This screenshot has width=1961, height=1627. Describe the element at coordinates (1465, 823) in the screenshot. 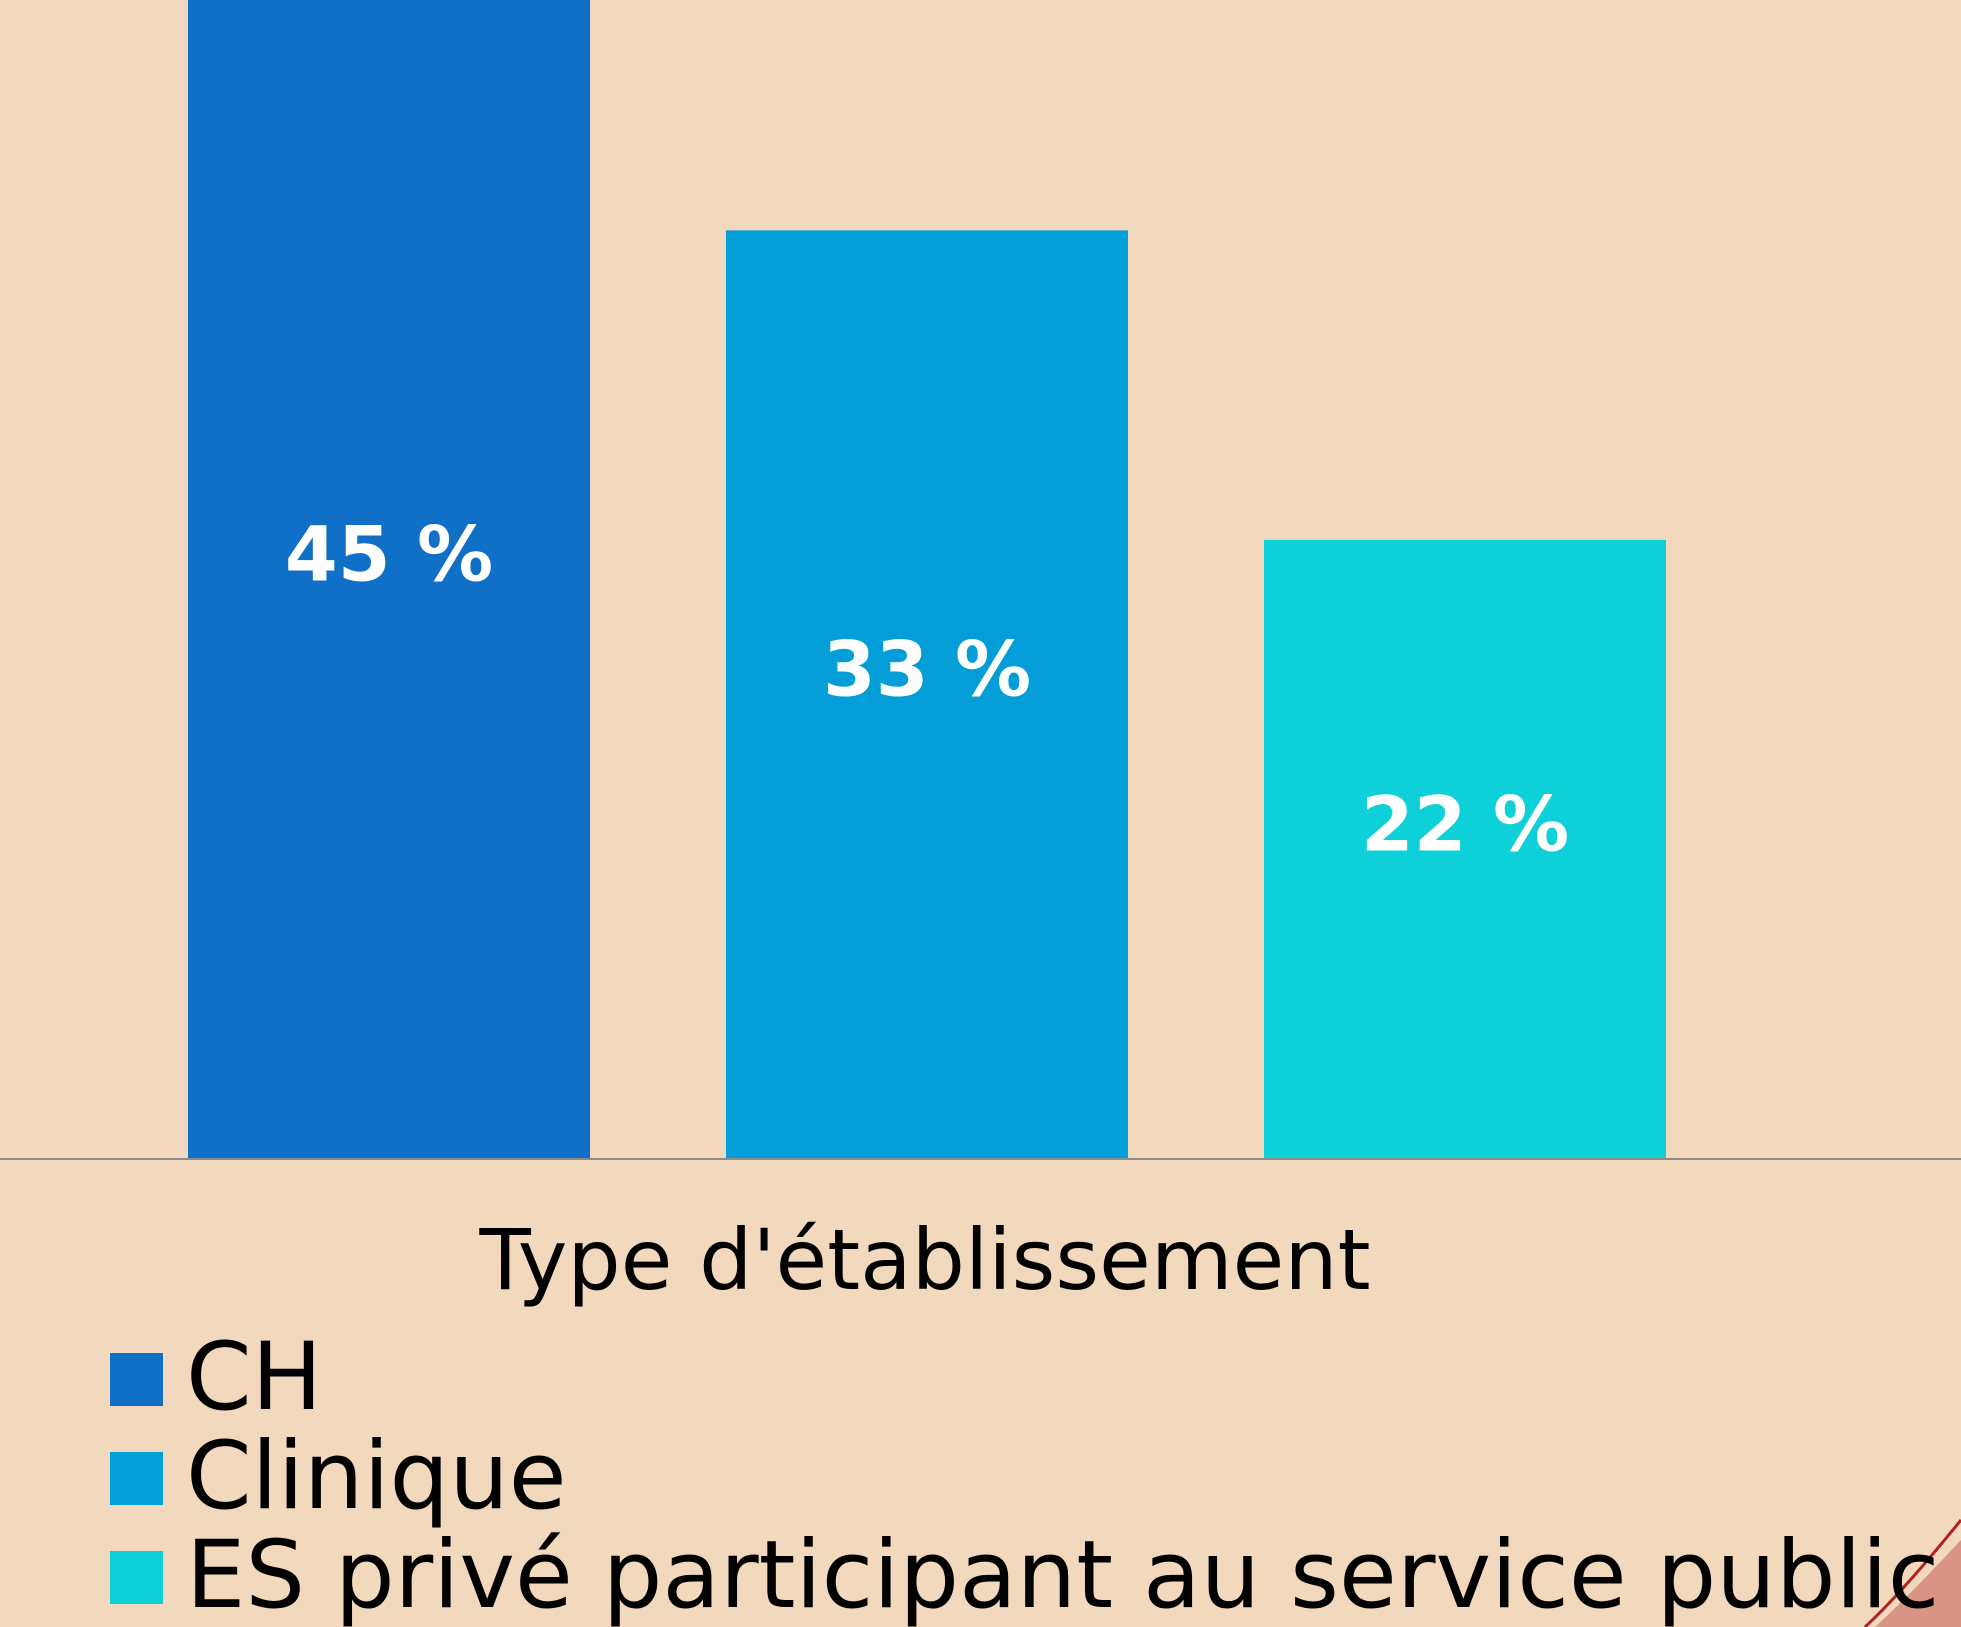

I see `value-label: 22 %` at that location.